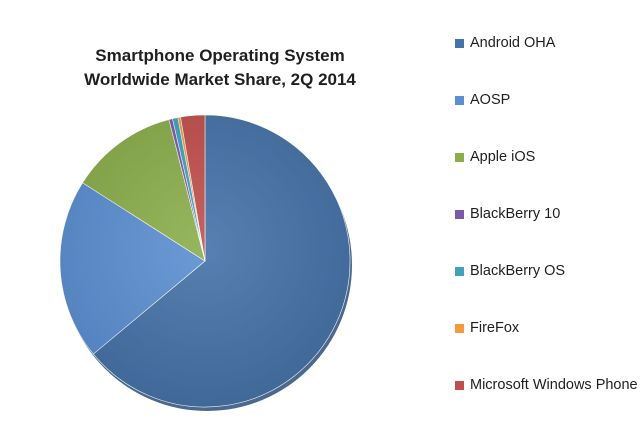 The width and height of the screenshot is (640, 433). What do you see at coordinates (490, 100) in the screenshot?
I see `legend-label: AOSP` at bounding box center [490, 100].